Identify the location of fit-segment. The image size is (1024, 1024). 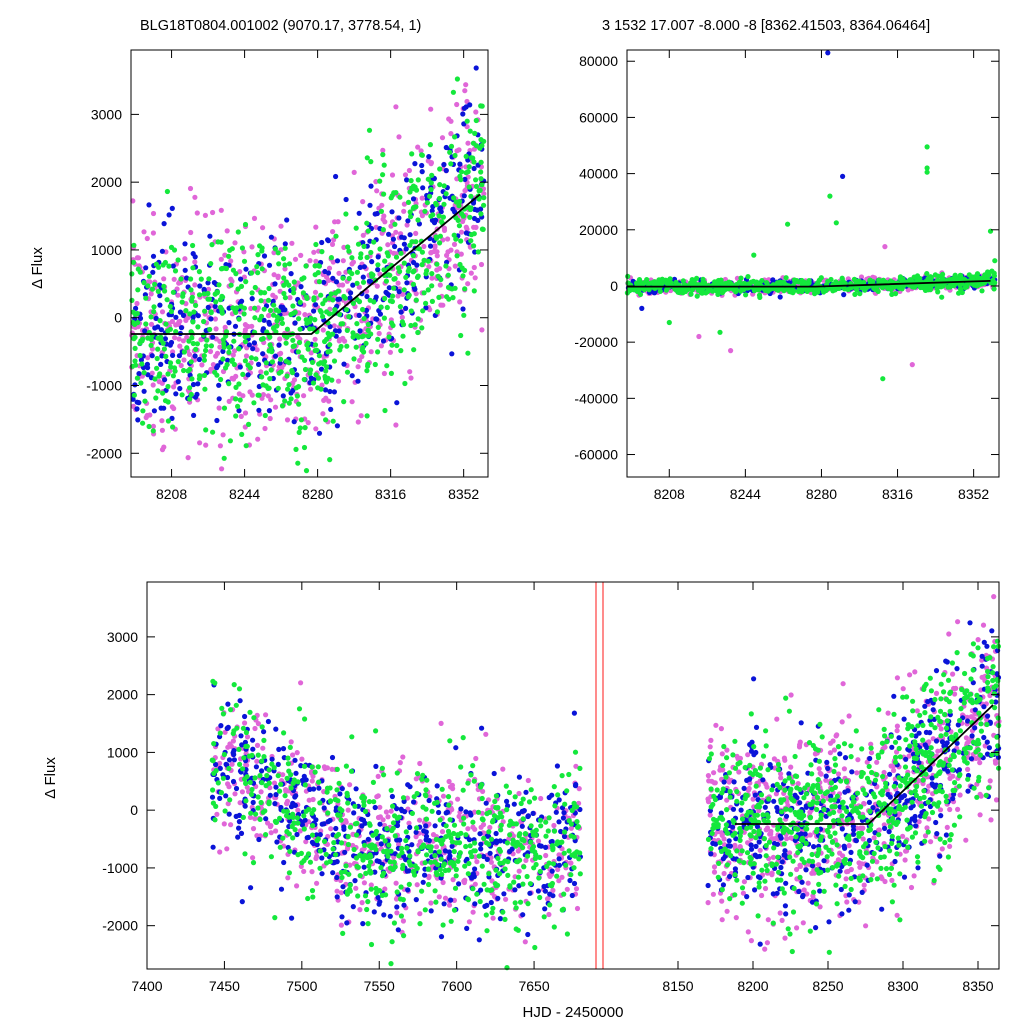
(306, 264).